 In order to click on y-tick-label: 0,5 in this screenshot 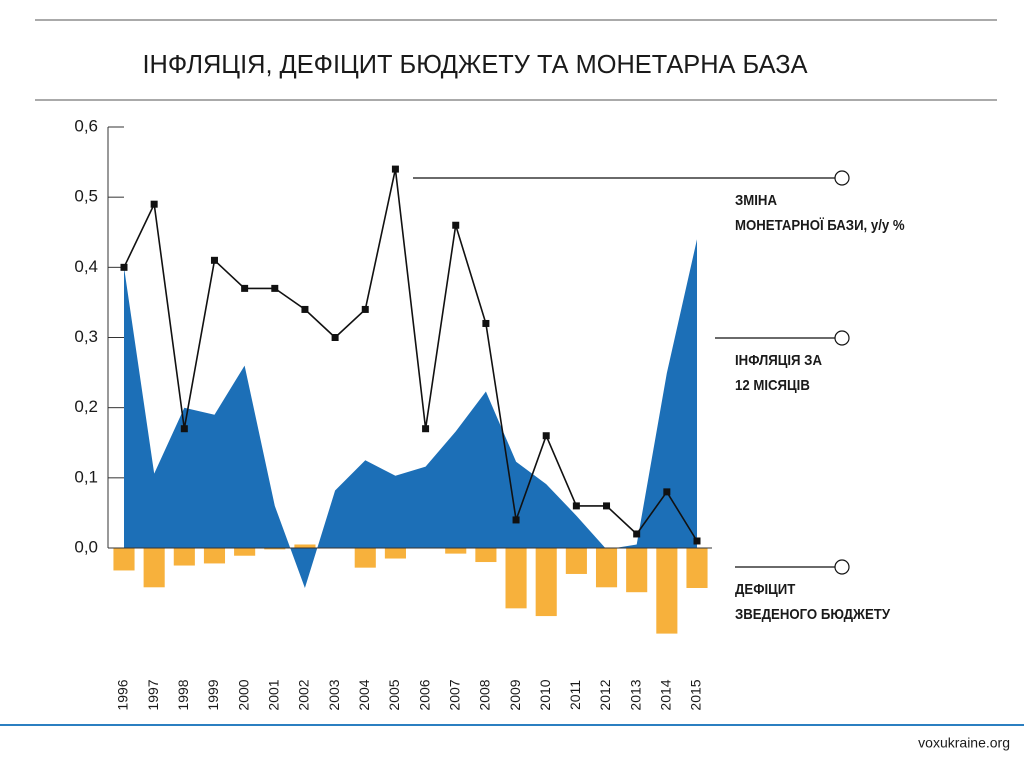, I will do `click(86, 196)`.